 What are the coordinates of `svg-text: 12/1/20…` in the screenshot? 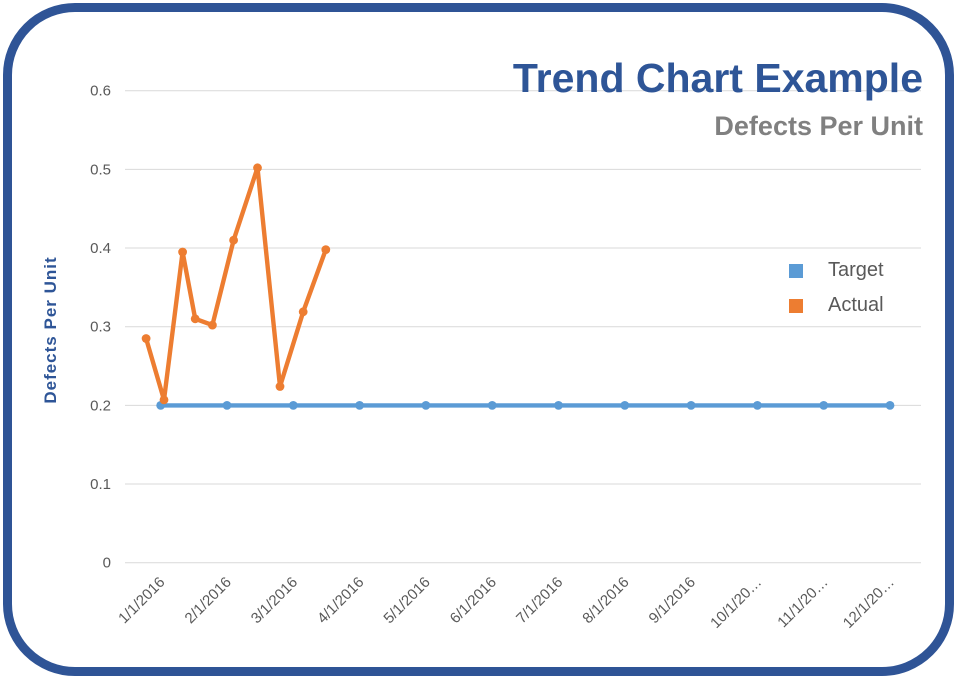 It's located at (869, 603).